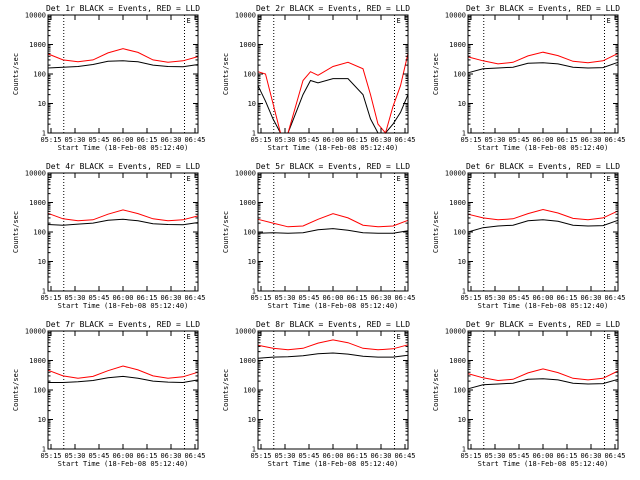  I want to click on chart-title: Det 1r BLACK = Events, RED = LLD, so click(123, 8).